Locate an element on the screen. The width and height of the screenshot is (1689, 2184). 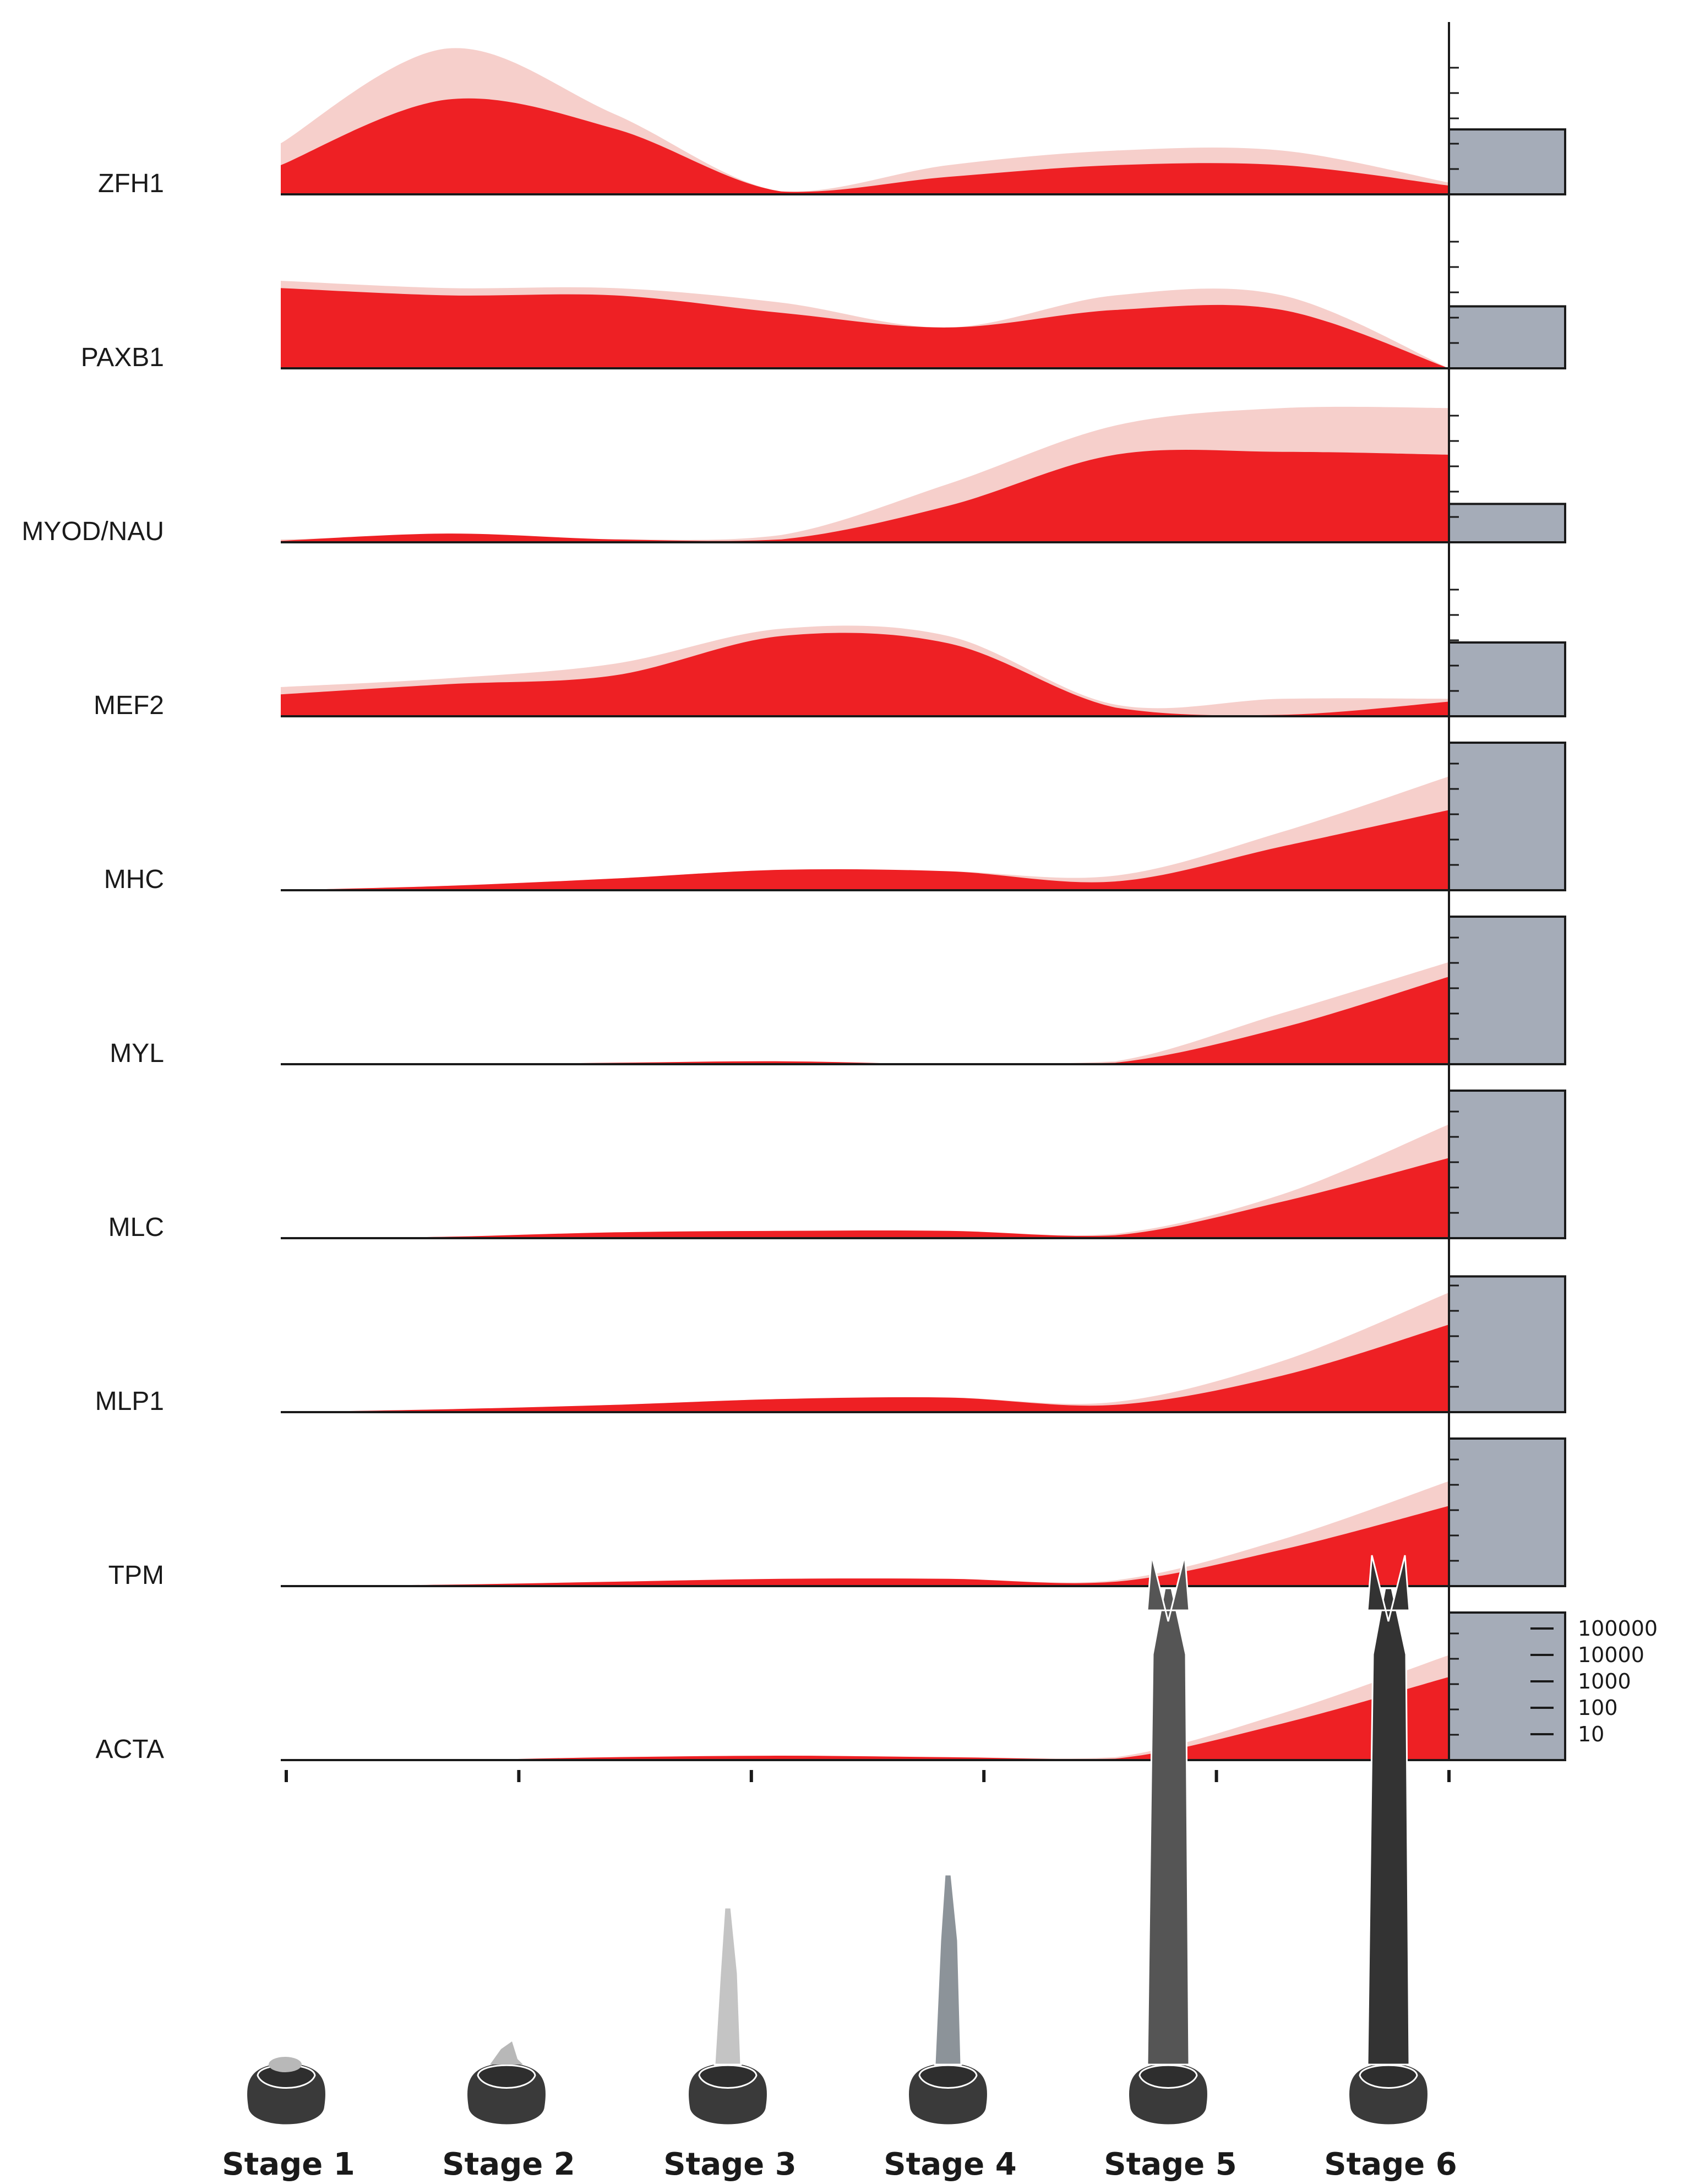
gene-row: ACTA is located at coordinates (831, 1687).